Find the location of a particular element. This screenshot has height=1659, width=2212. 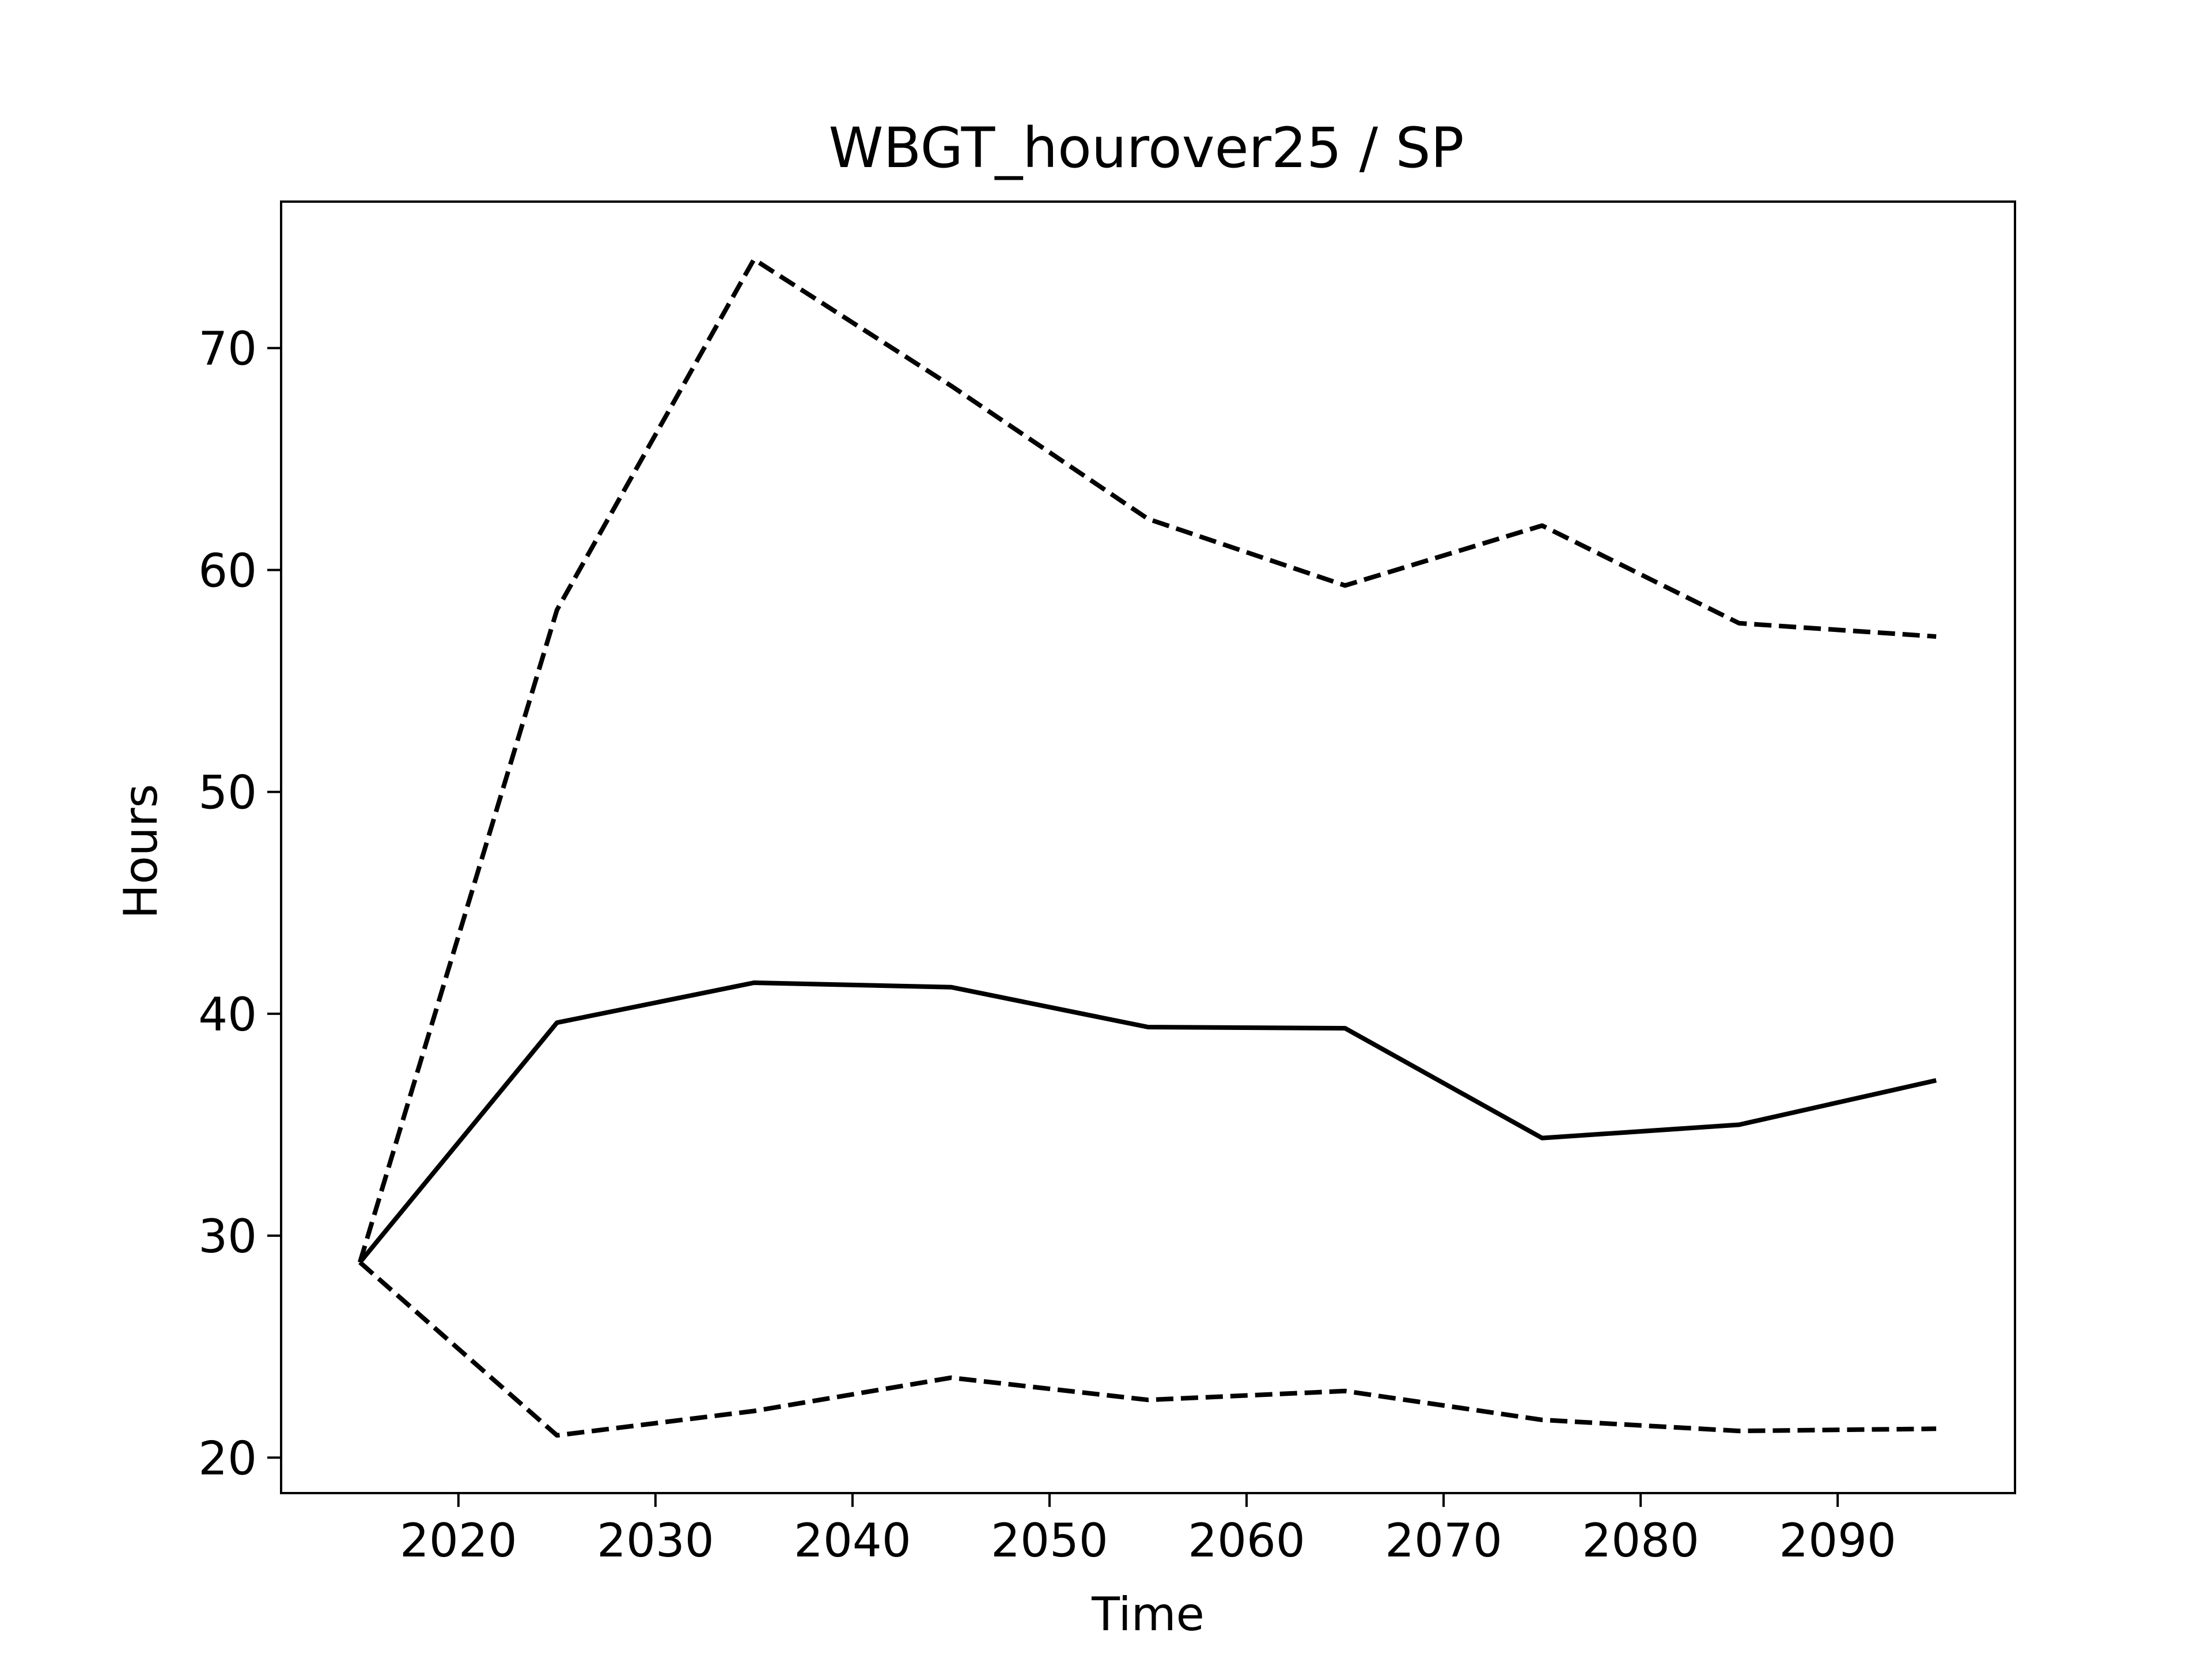

chart-title: WBGT_hourover25 / SP is located at coordinates (1146, 148).